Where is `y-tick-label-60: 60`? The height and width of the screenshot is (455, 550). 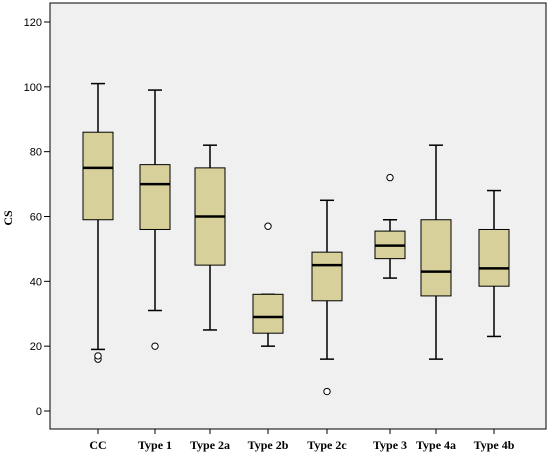 y-tick-label-60: 60 is located at coordinates (36, 218).